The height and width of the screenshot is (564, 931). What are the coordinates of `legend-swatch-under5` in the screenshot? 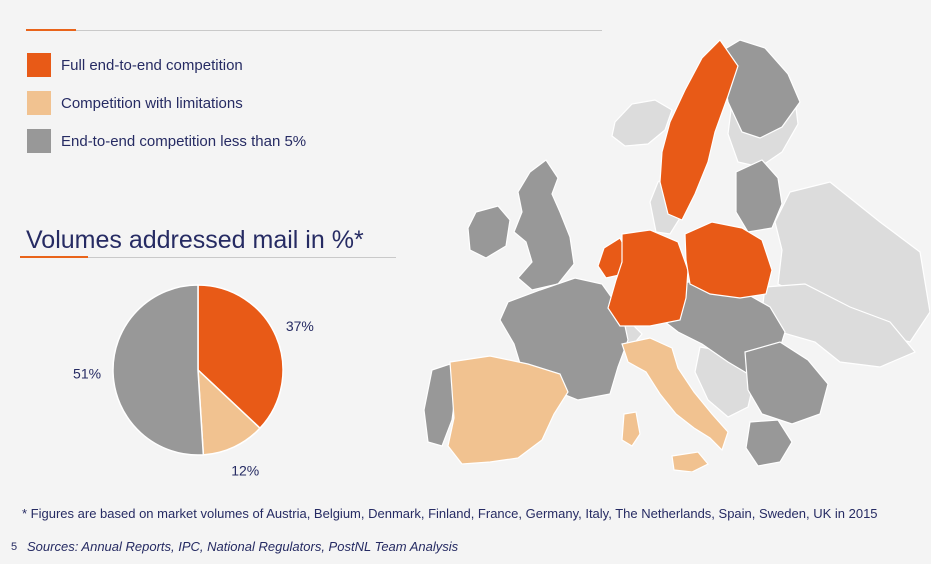 It's located at (39, 141).